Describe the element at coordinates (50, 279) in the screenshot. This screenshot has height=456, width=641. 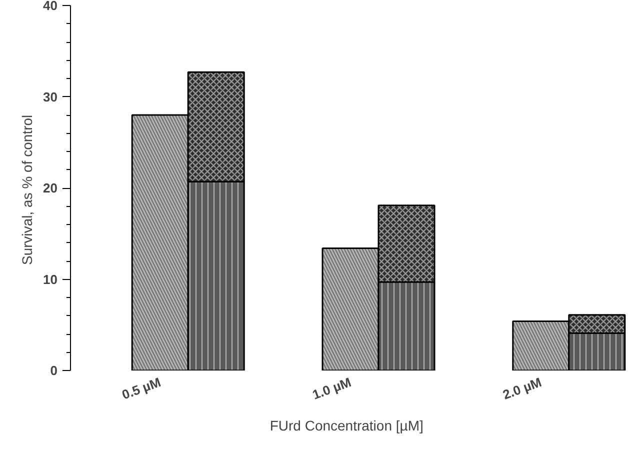
I see `y-tick-label: 10` at that location.